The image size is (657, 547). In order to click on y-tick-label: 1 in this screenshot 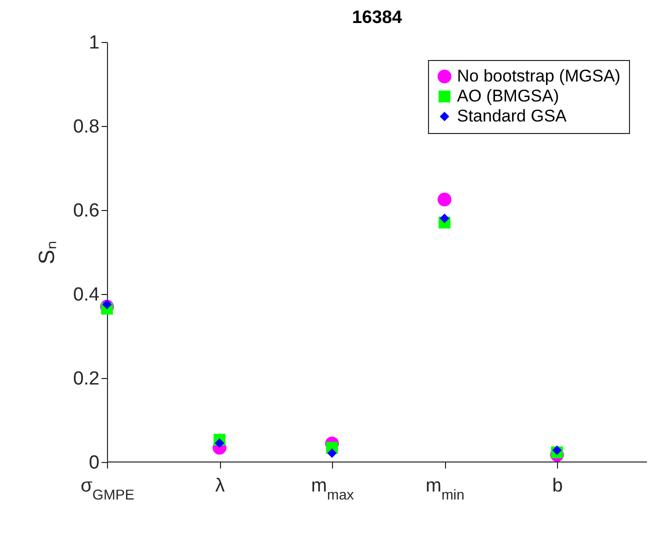, I will do `click(94, 43)`.